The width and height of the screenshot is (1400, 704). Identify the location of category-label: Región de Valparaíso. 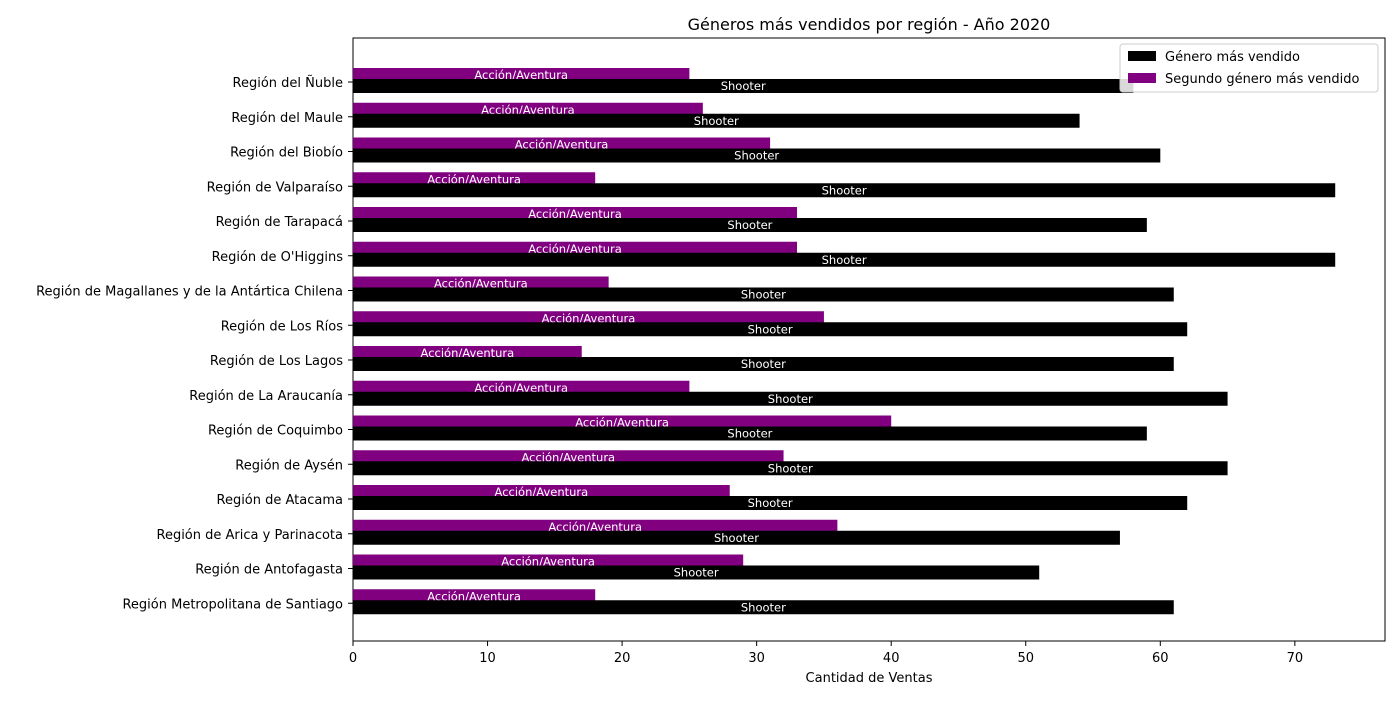
(275, 187).